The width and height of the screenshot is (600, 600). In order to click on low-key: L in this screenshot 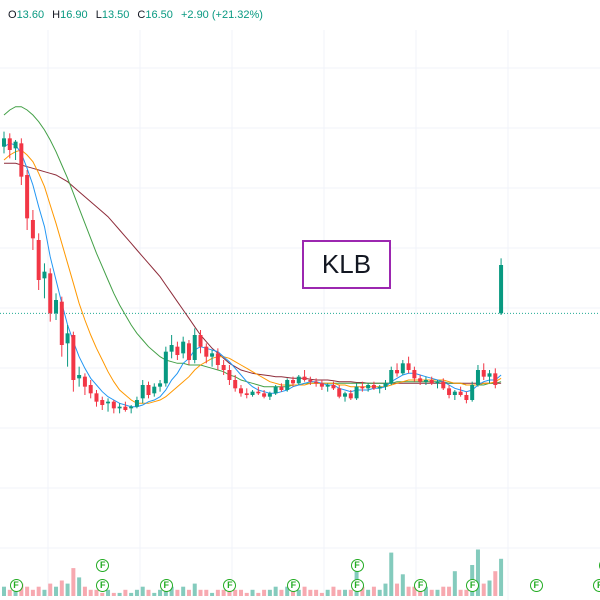, I will do `click(98, 15)`.